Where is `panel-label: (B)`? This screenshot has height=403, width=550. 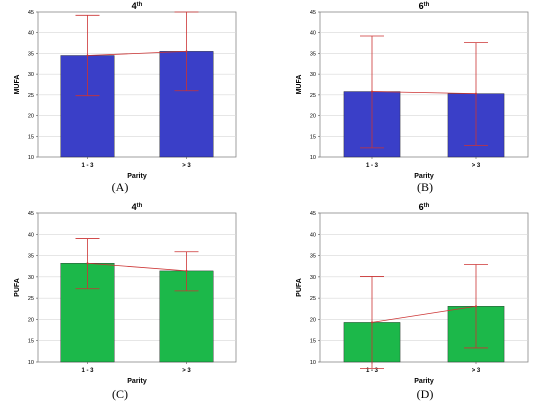 panel-label: (B) is located at coordinates (425, 187).